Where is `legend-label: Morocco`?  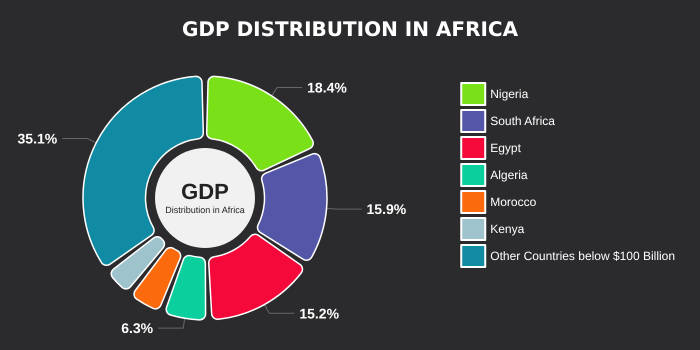 legend-label: Morocco is located at coordinates (513, 202).